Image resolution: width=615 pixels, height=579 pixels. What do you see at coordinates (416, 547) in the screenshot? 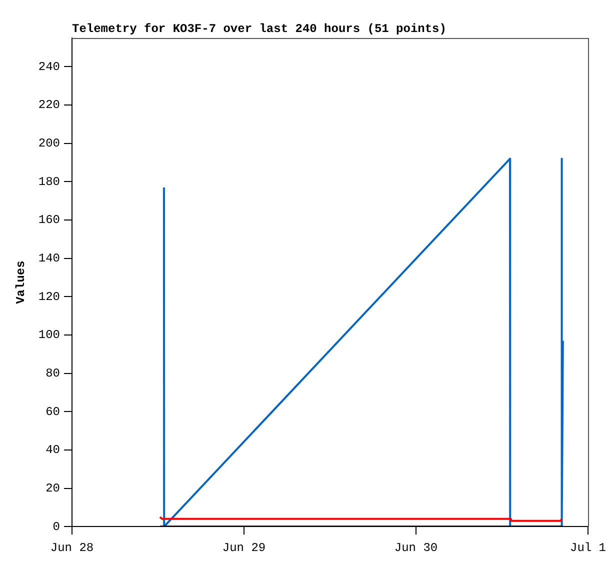
I see `x-tick-label: Jun 30` at bounding box center [416, 547].